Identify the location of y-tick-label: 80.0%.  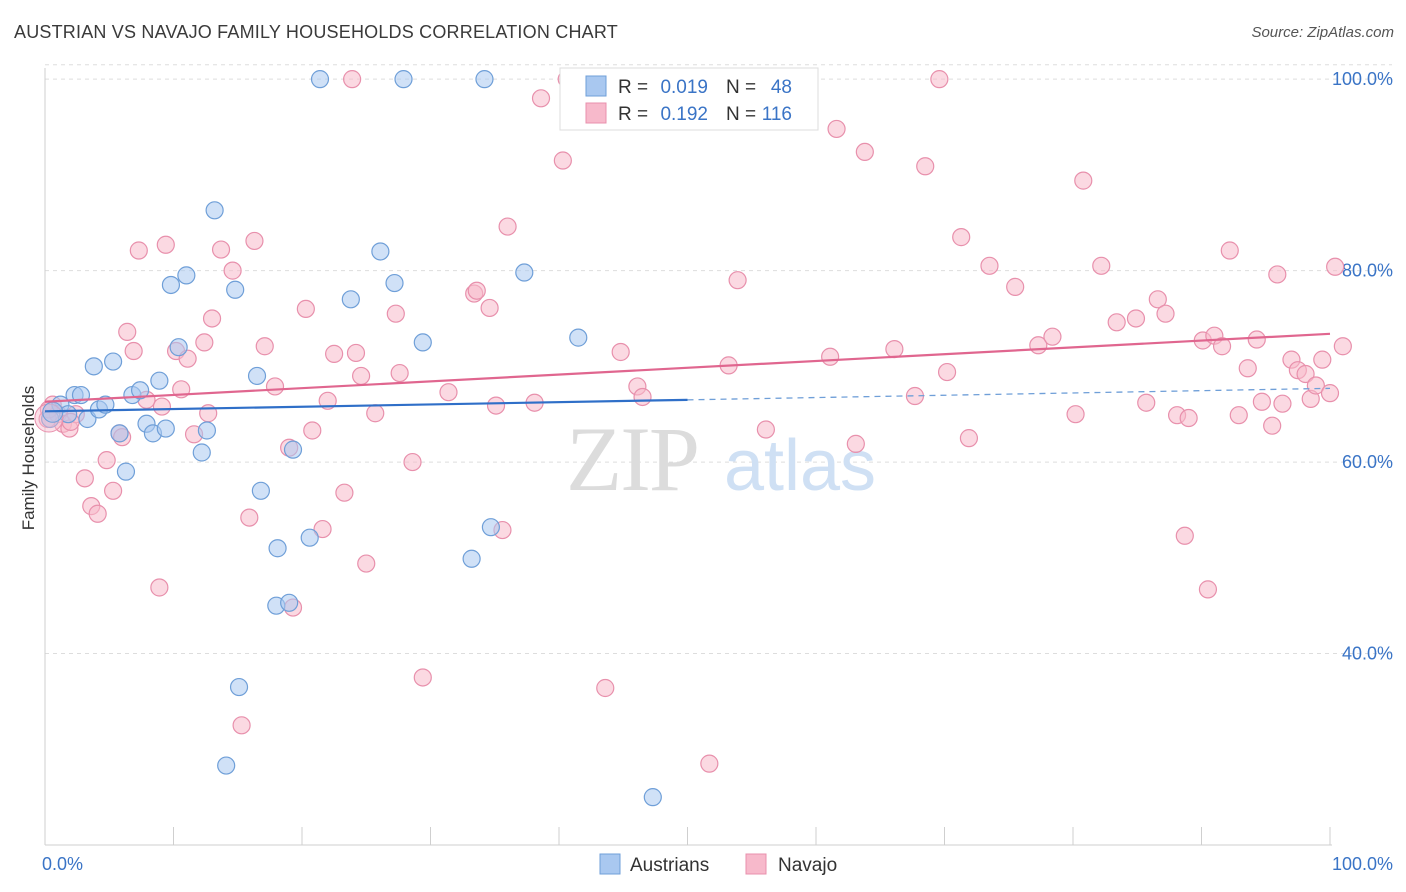
(1367, 271).